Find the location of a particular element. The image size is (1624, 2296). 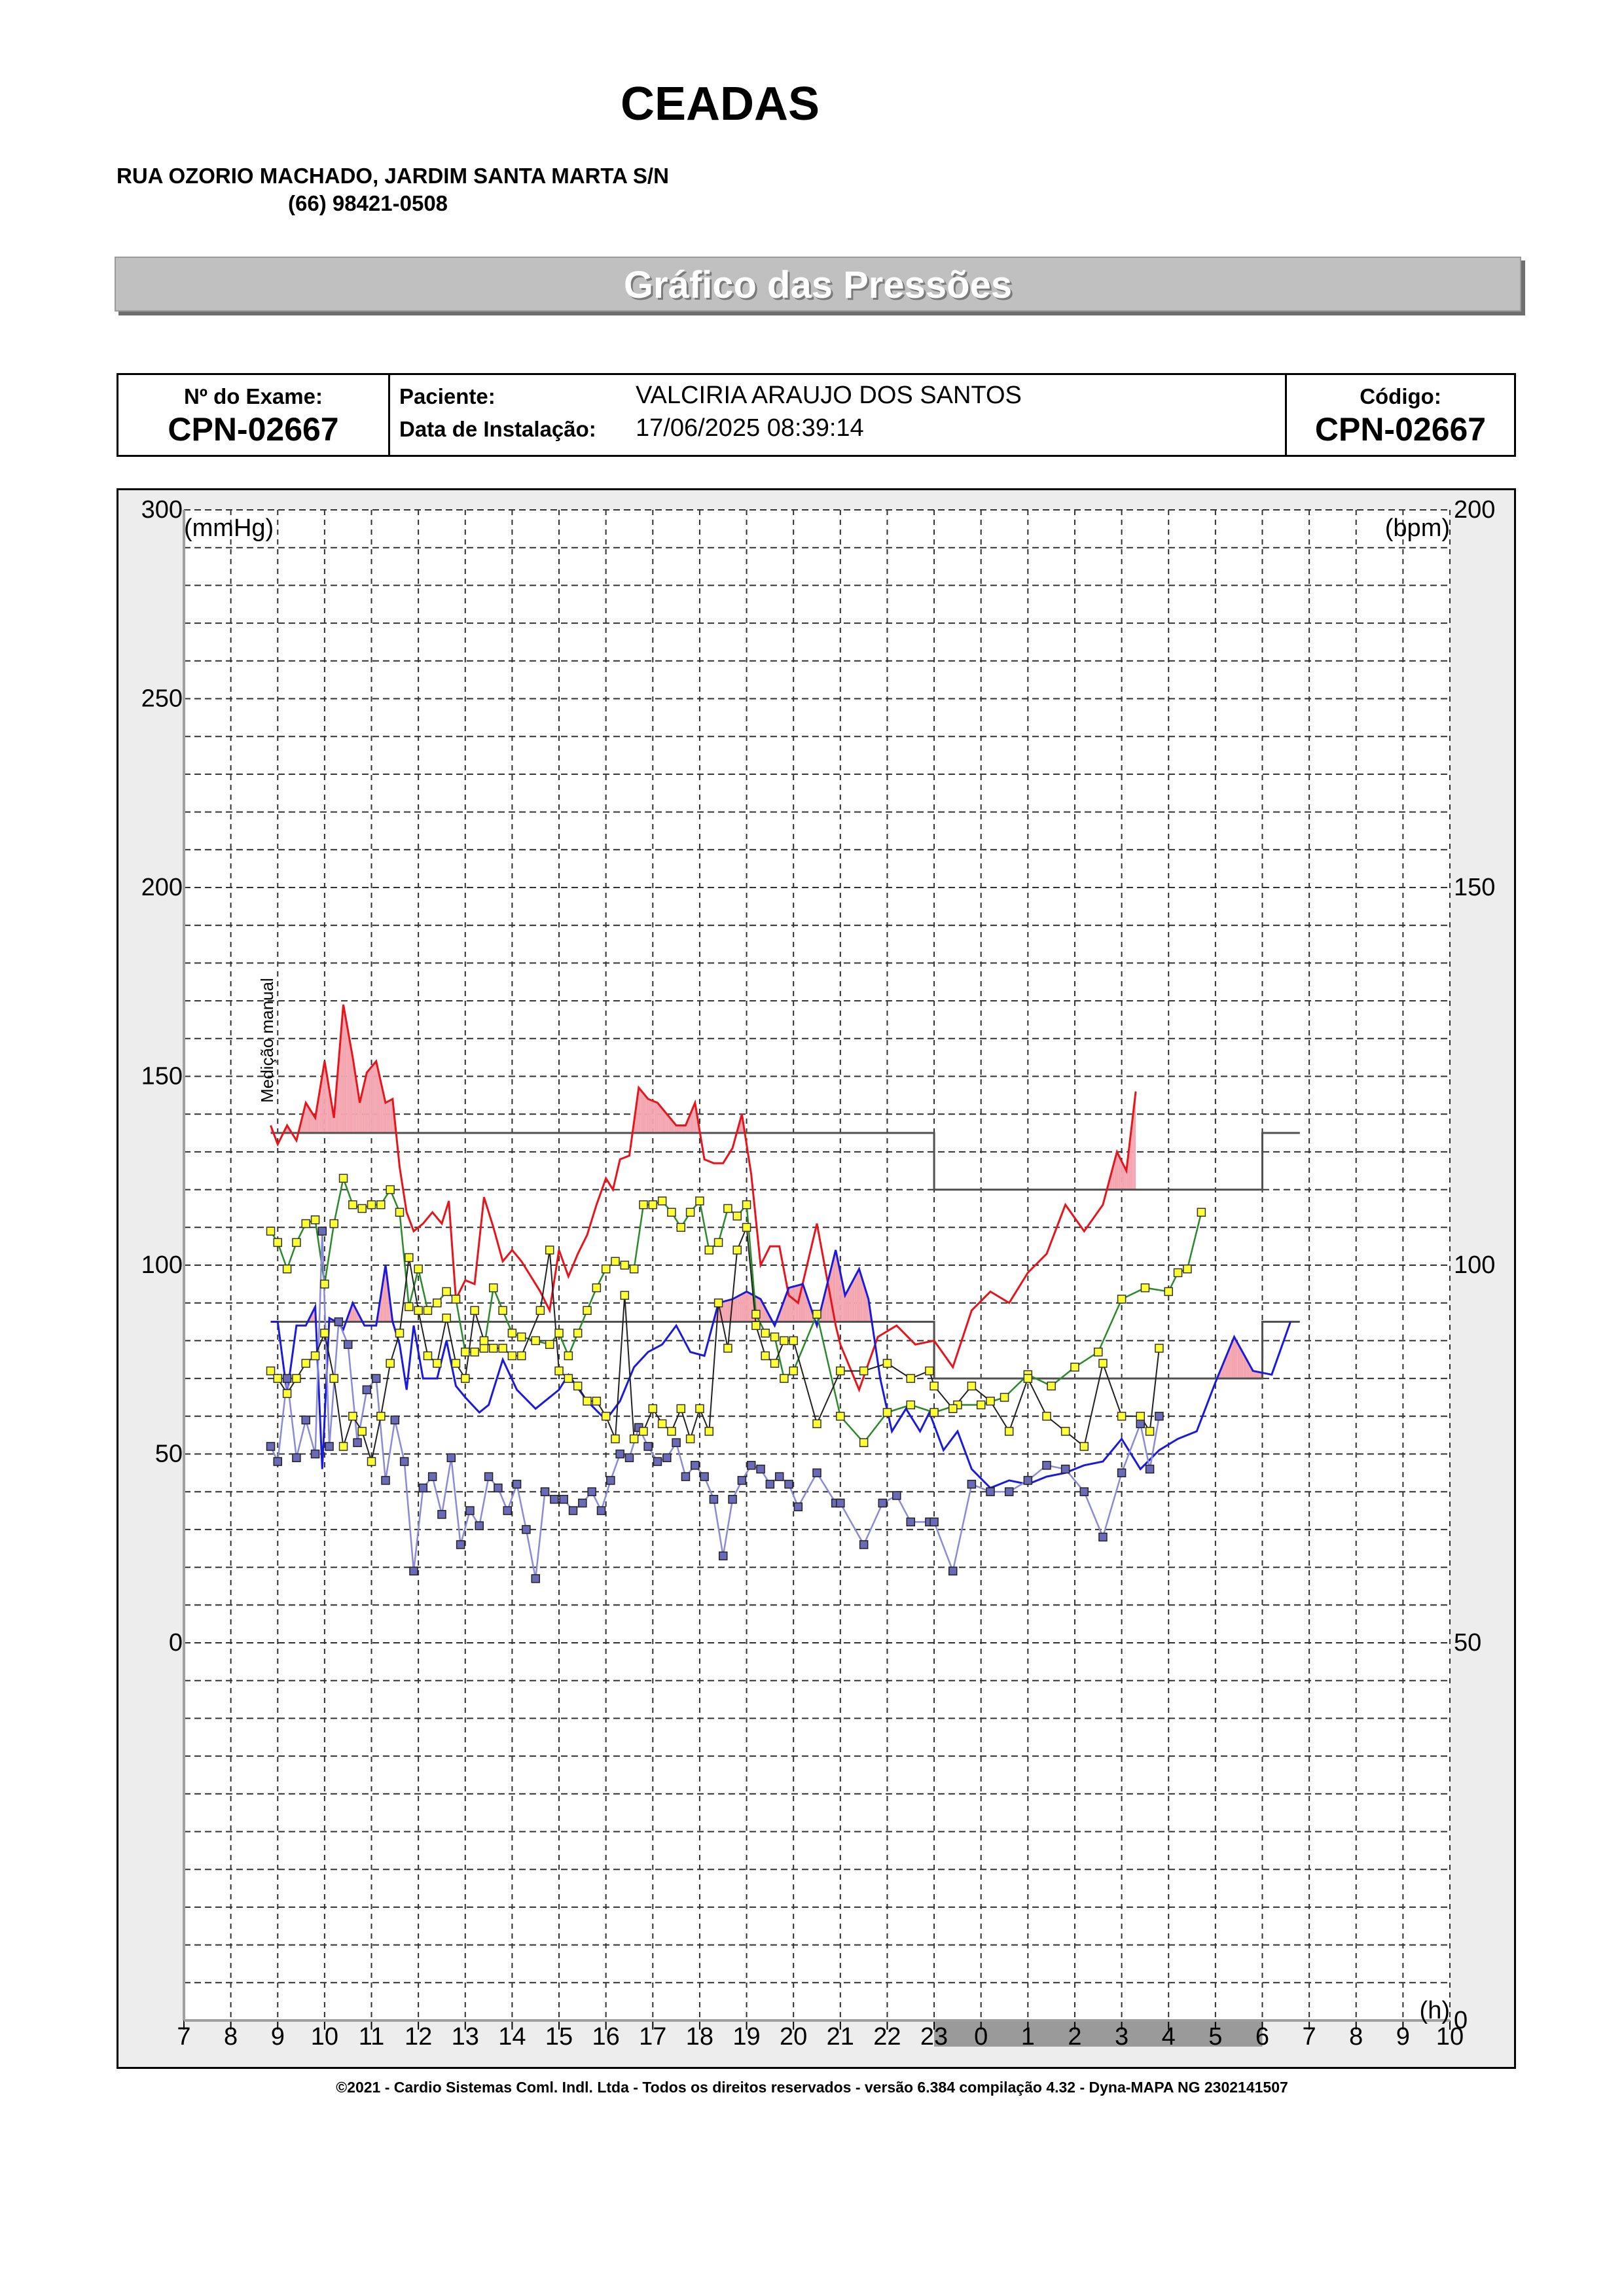

y-left-tick-label: 150 is located at coordinates (162, 1076).